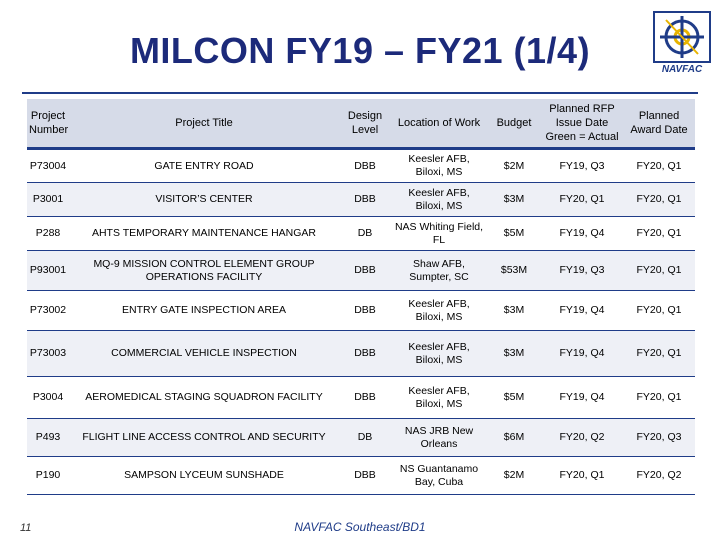 The width and height of the screenshot is (720, 540). What do you see at coordinates (48, 353) in the screenshot?
I see `cell-project-number: P73003` at bounding box center [48, 353].